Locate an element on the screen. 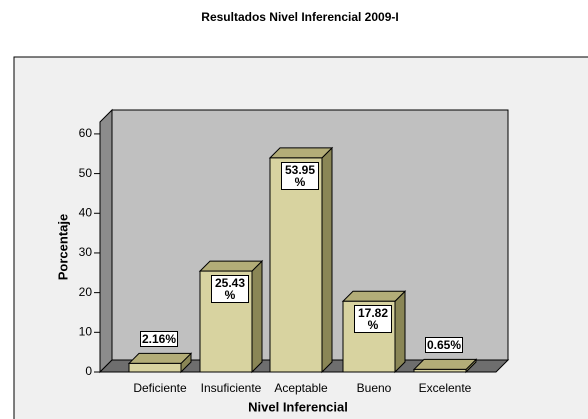  x-tick-label: Deficiente is located at coordinates (160, 388).